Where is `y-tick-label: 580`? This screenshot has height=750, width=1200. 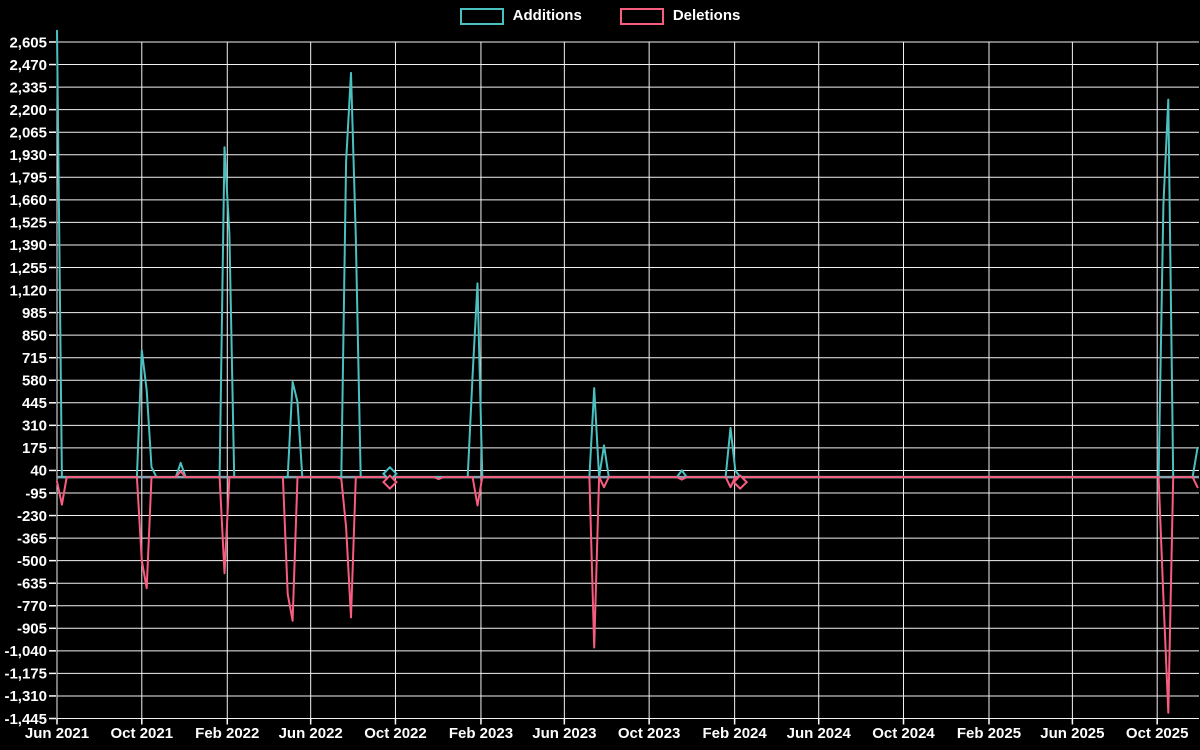
y-tick-label: 580 is located at coordinates (34, 381).